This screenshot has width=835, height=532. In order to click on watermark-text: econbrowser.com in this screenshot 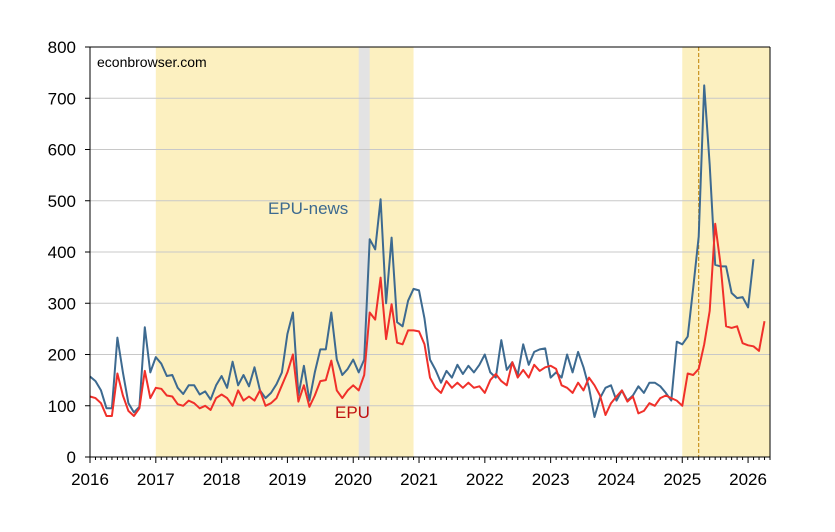, I will do `click(152, 62)`.